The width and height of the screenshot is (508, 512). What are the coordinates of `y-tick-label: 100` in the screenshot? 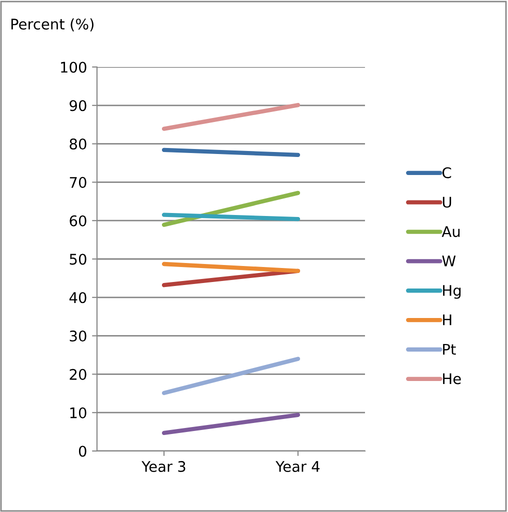 It's located at (73, 67).